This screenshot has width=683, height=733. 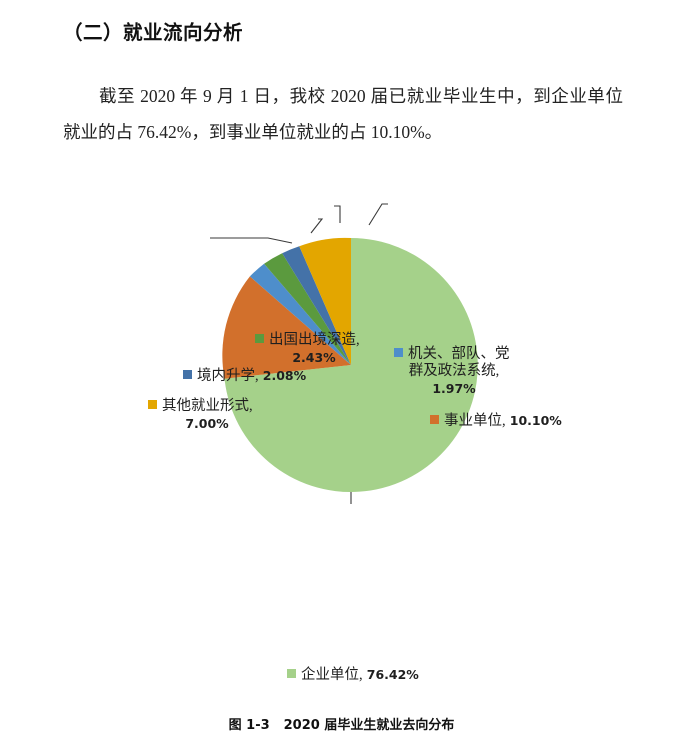 I want to click on pie-label-qita: 其他就业形式, 7.00%, so click(x=207, y=415).